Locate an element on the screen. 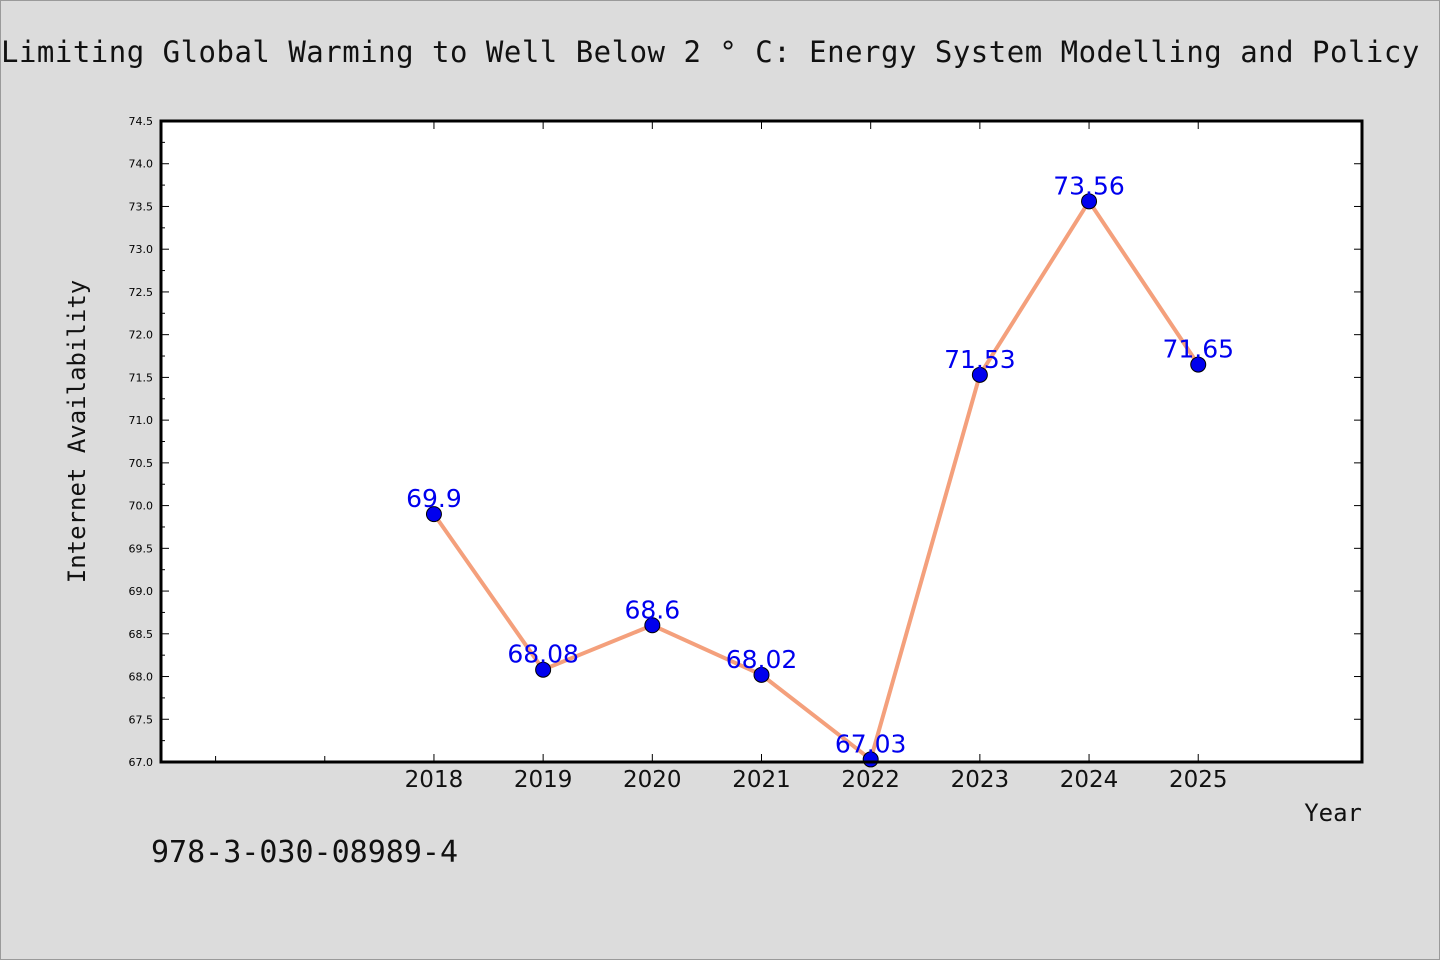 This screenshot has height=960, width=1440. y-tick-label: 70.5 is located at coordinates (141, 463).